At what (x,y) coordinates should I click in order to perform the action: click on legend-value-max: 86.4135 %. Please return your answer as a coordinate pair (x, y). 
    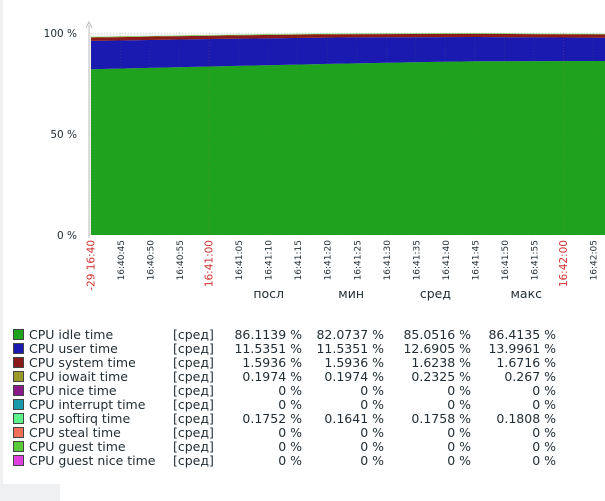
    Looking at the image, I should click on (522, 334).